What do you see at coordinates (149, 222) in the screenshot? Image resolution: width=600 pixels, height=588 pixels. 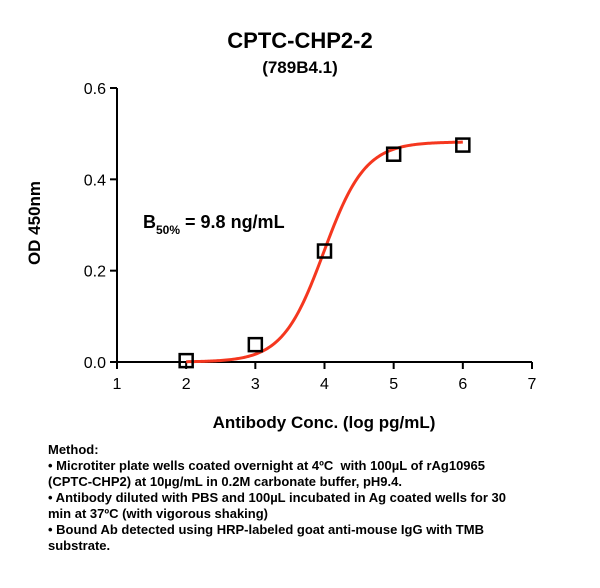 I see `ec50-annotation-main: B` at bounding box center [149, 222].